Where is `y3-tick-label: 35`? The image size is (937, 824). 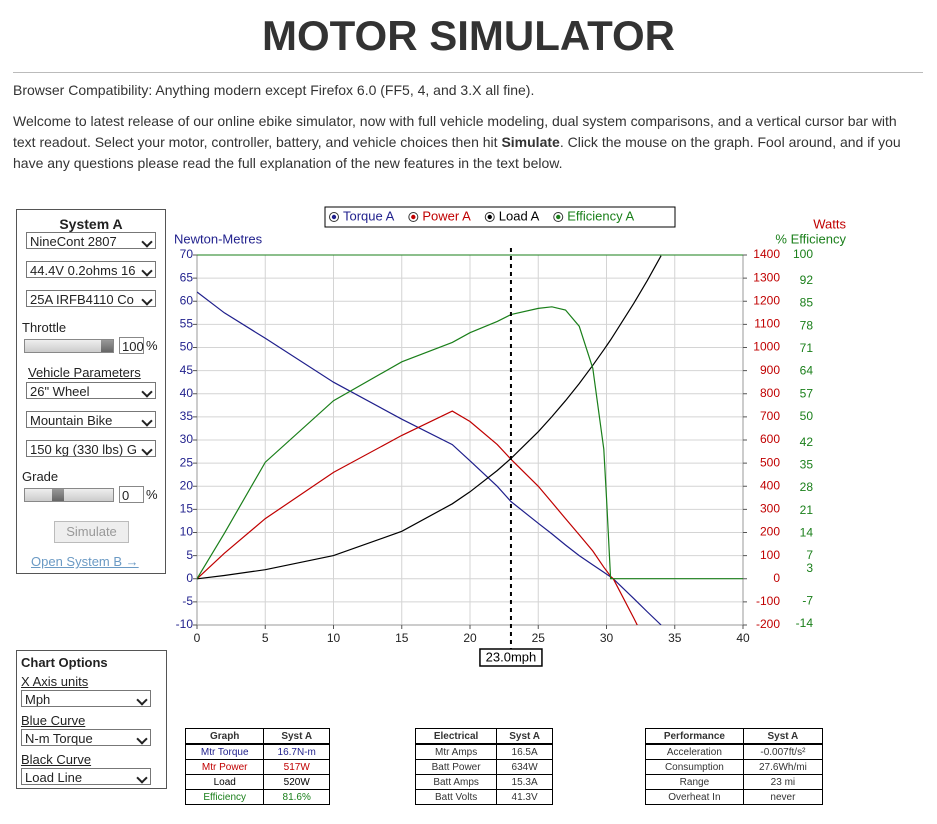 y3-tick-label: 35 is located at coordinates (807, 465).